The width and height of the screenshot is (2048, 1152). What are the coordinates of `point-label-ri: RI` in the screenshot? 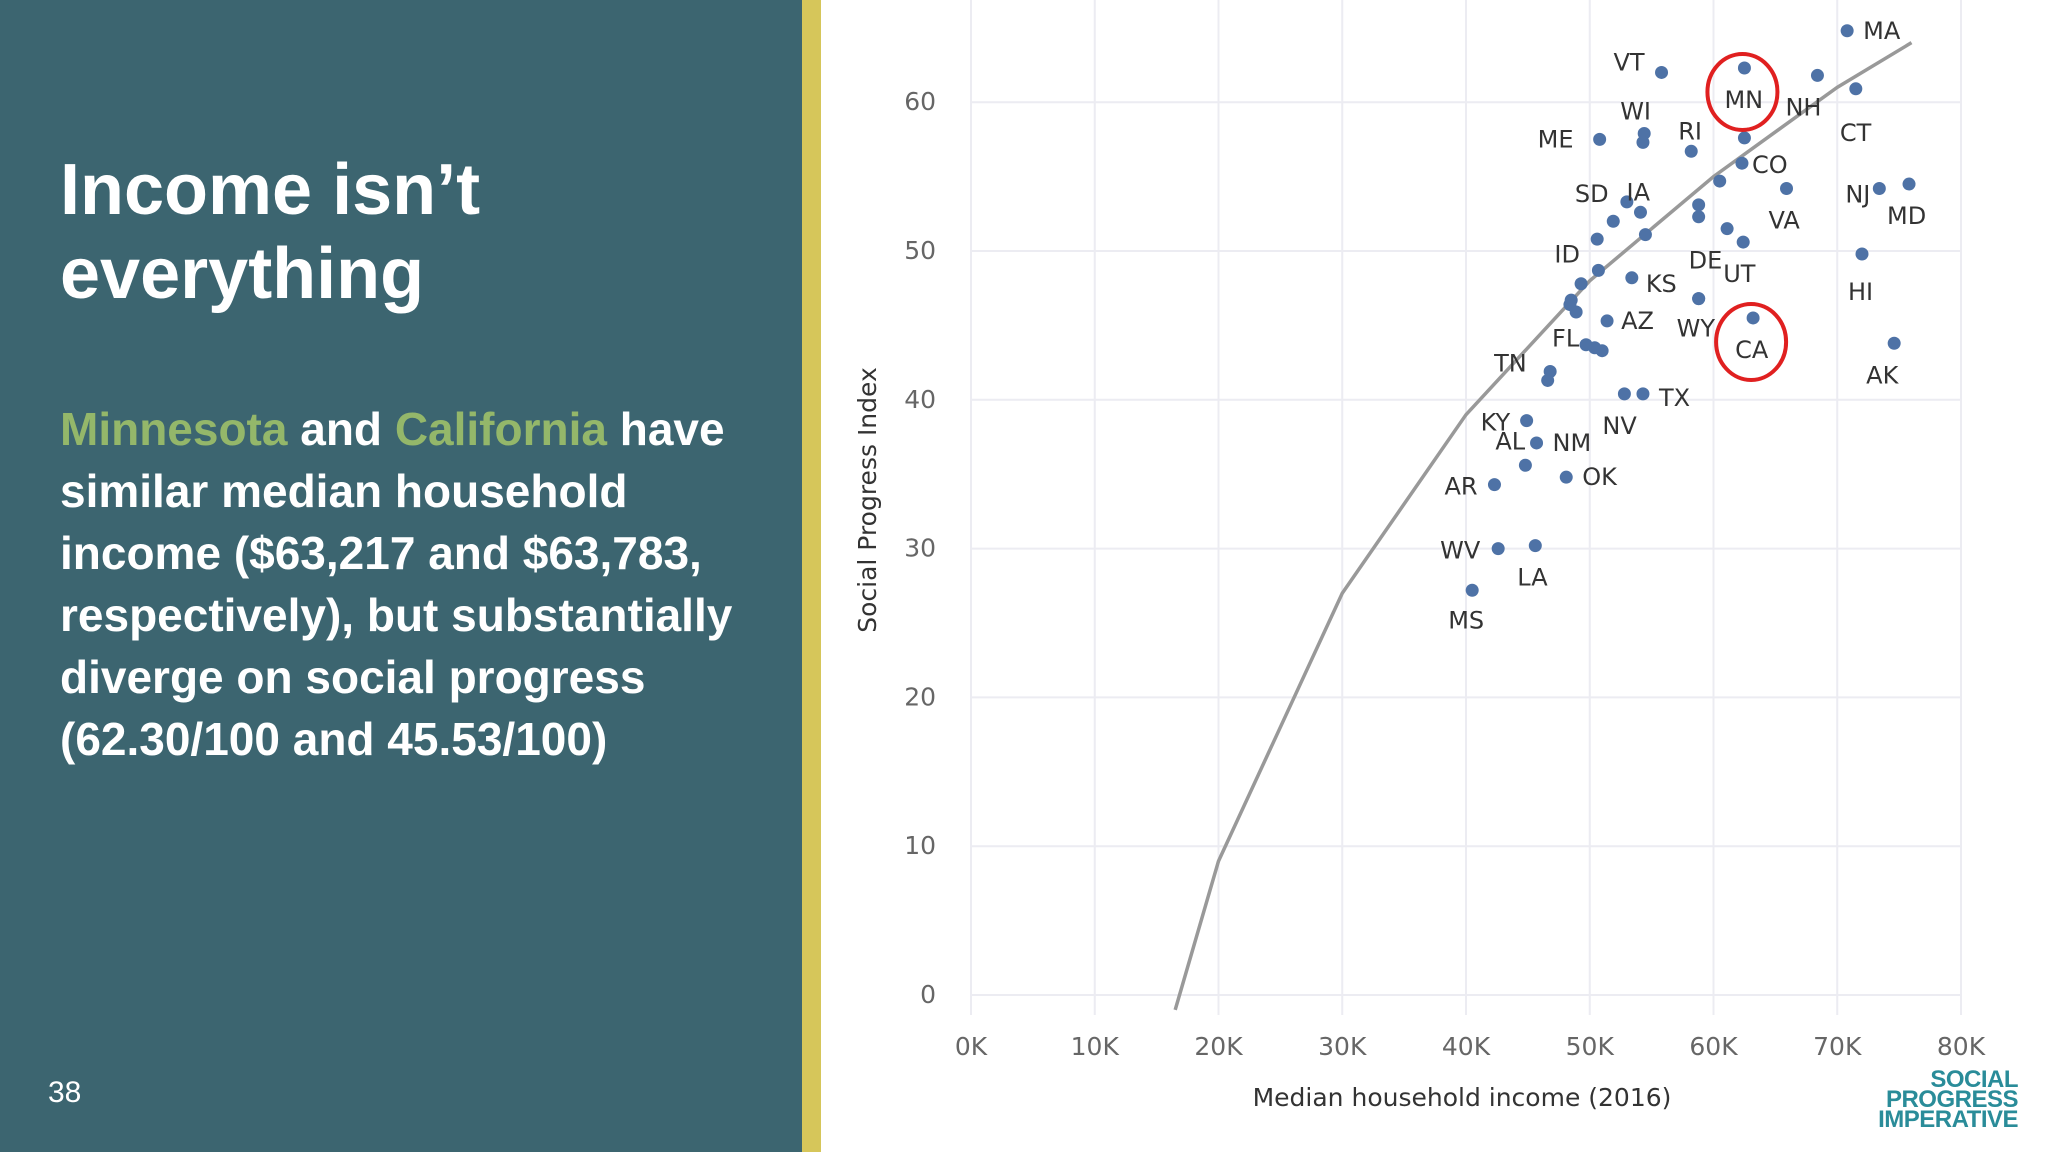 It's located at (1690, 131).